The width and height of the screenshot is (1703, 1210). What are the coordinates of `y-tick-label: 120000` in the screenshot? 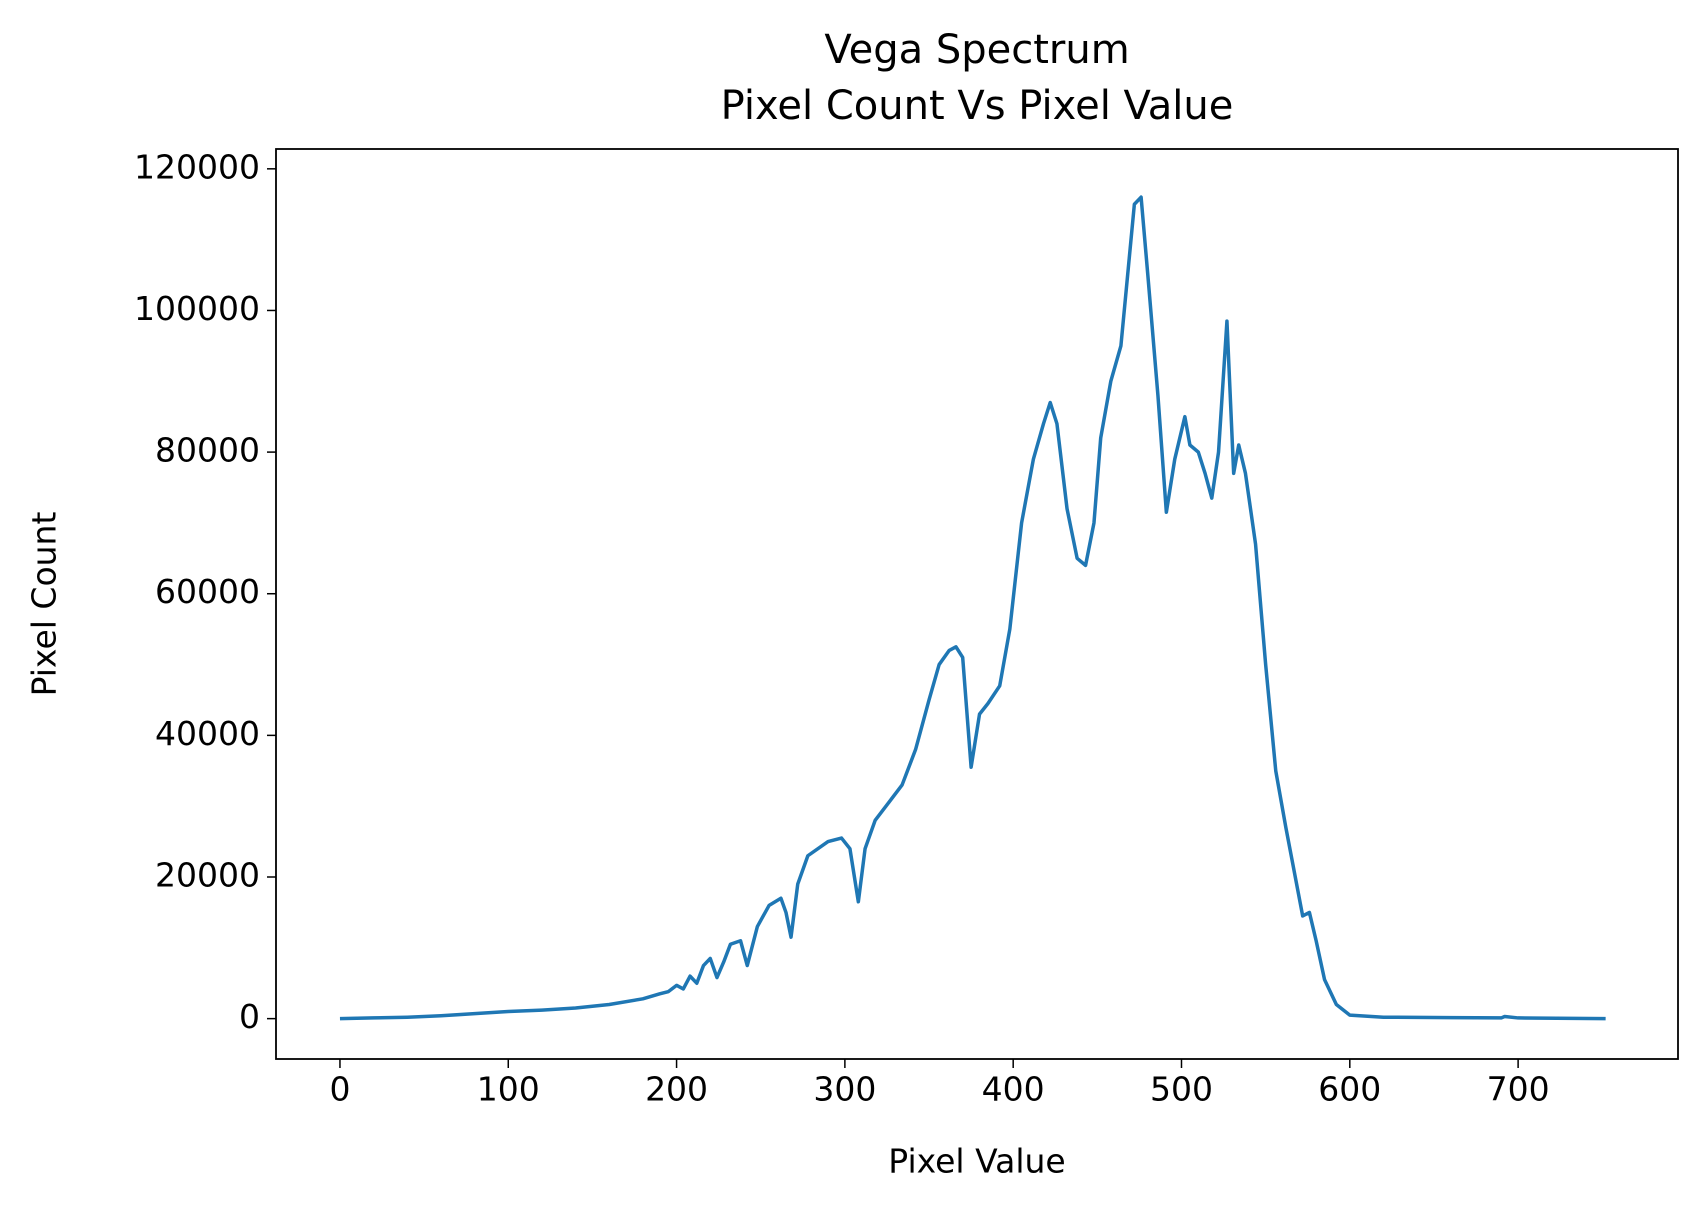 It's located at (197, 166).